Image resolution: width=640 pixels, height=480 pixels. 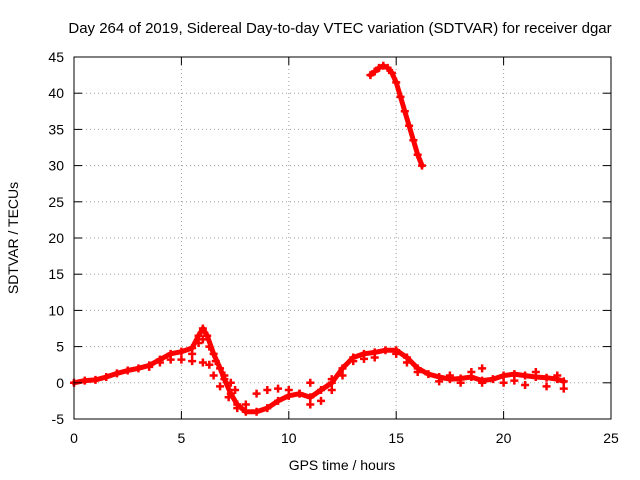 I want to click on y-axis-label: SDTVAR / TECUs, so click(x=13, y=238).